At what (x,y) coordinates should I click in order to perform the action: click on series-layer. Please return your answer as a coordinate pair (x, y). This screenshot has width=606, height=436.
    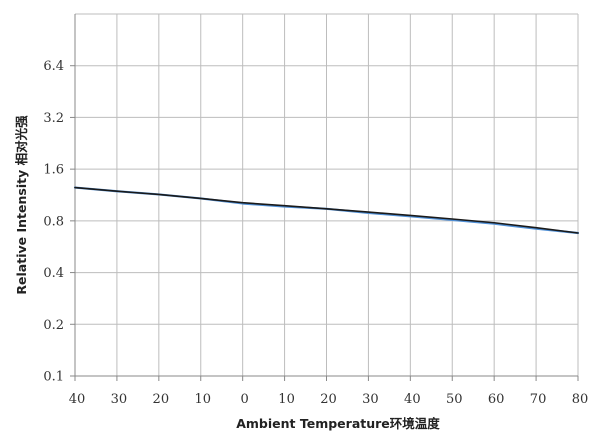
    Looking at the image, I should click on (326, 210).